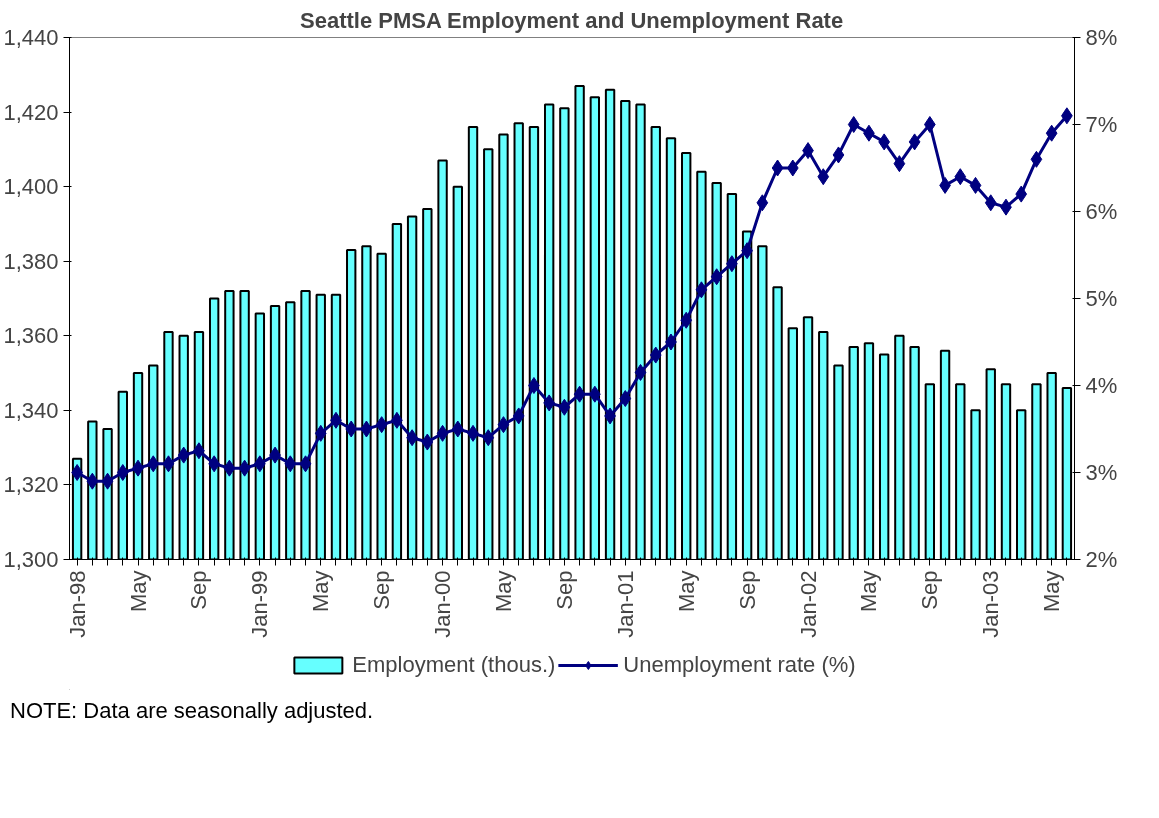  Describe the element at coordinates (1101, 124) in the screenshot. I see `y2-tick-label: 7%` at that location.